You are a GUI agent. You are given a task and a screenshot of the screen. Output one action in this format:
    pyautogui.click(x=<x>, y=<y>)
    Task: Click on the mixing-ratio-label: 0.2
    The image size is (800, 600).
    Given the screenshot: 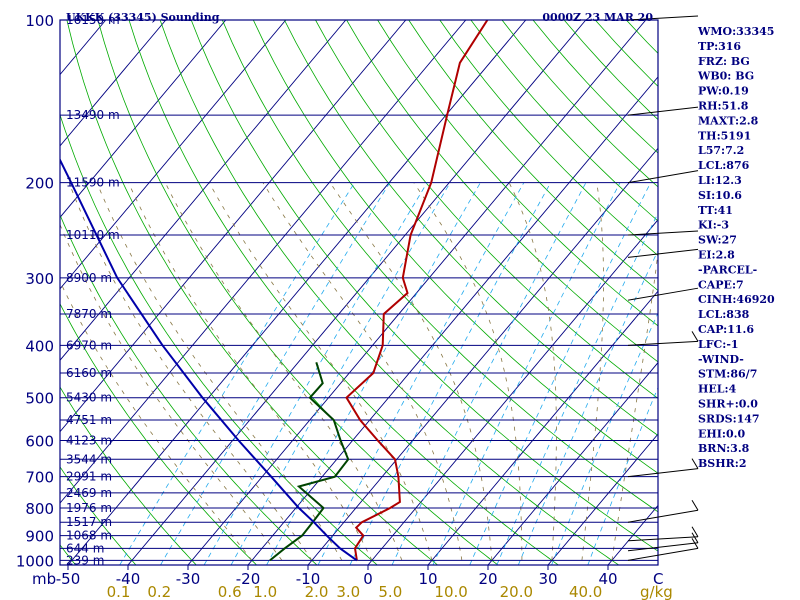 What is the action you would take?
    pyautogui.click(x=159, y=591)
    